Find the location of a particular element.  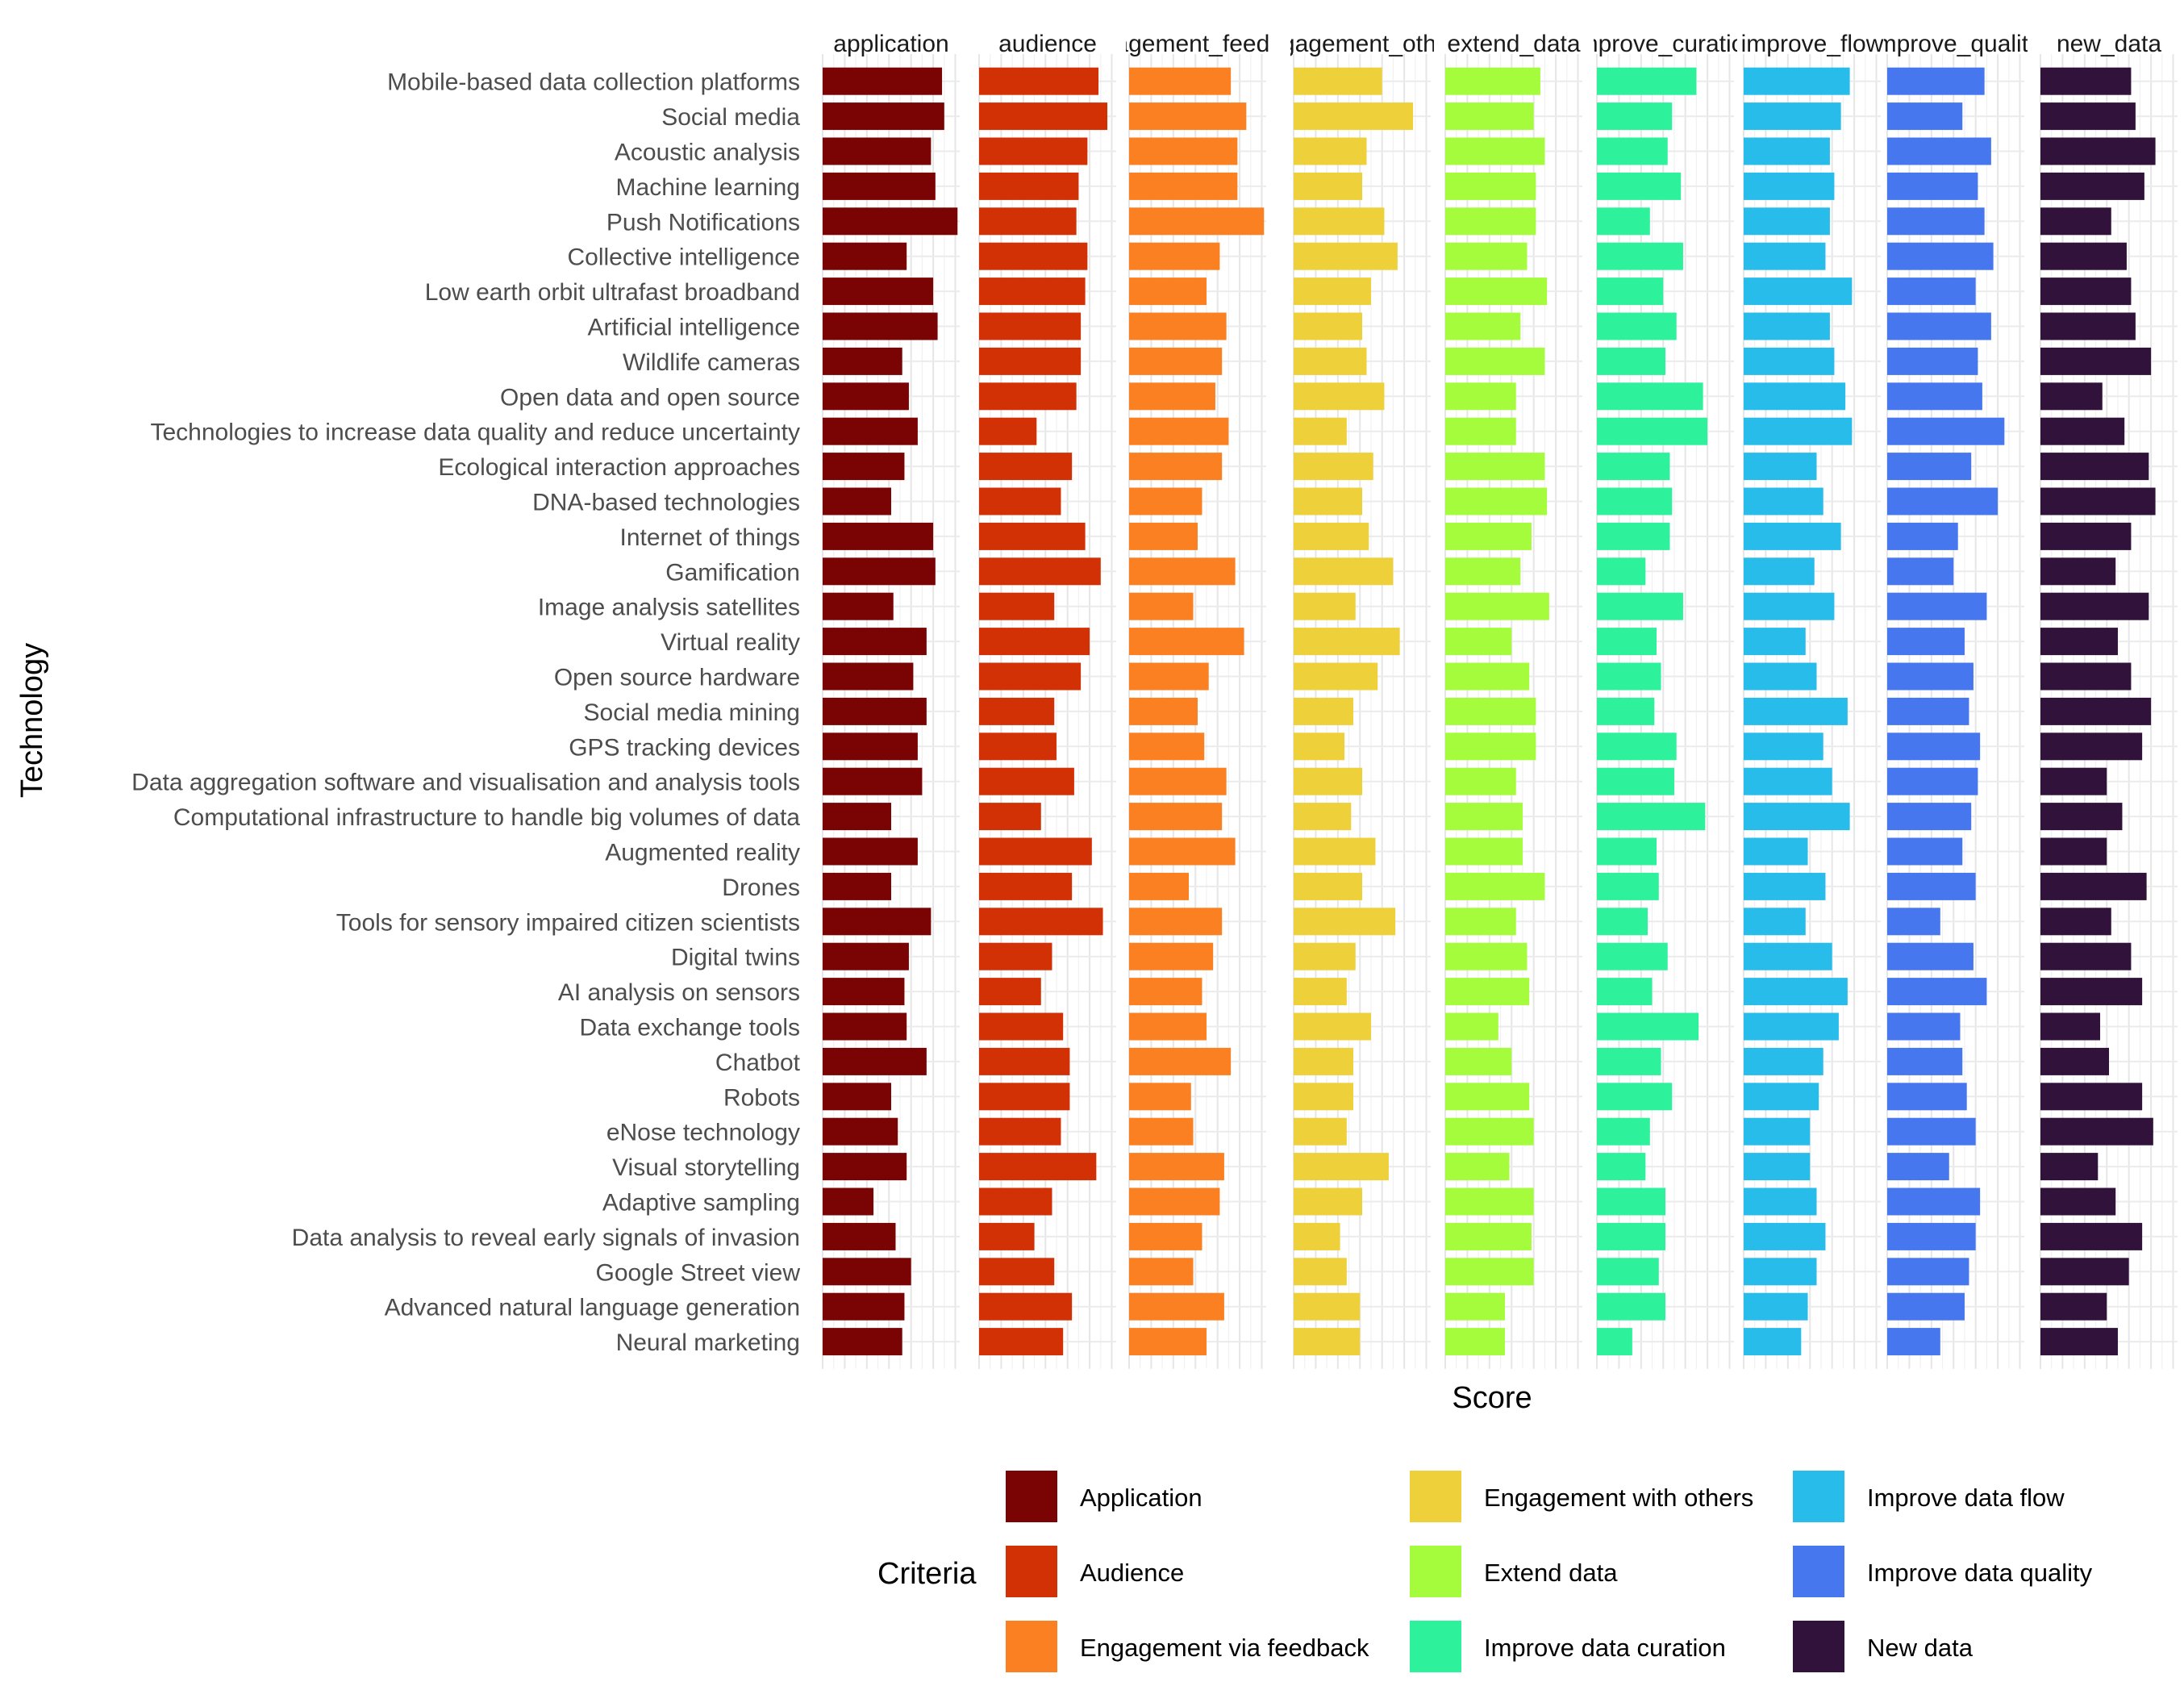

legend-key-improve-data-curation is located at coordinates (1435, 1646).